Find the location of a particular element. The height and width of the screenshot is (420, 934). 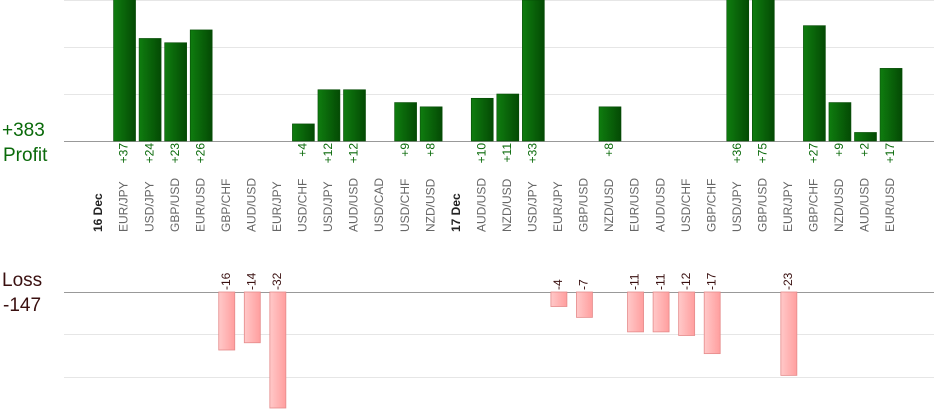

profit-value-label: +10 is located at coordinates (481, 153).